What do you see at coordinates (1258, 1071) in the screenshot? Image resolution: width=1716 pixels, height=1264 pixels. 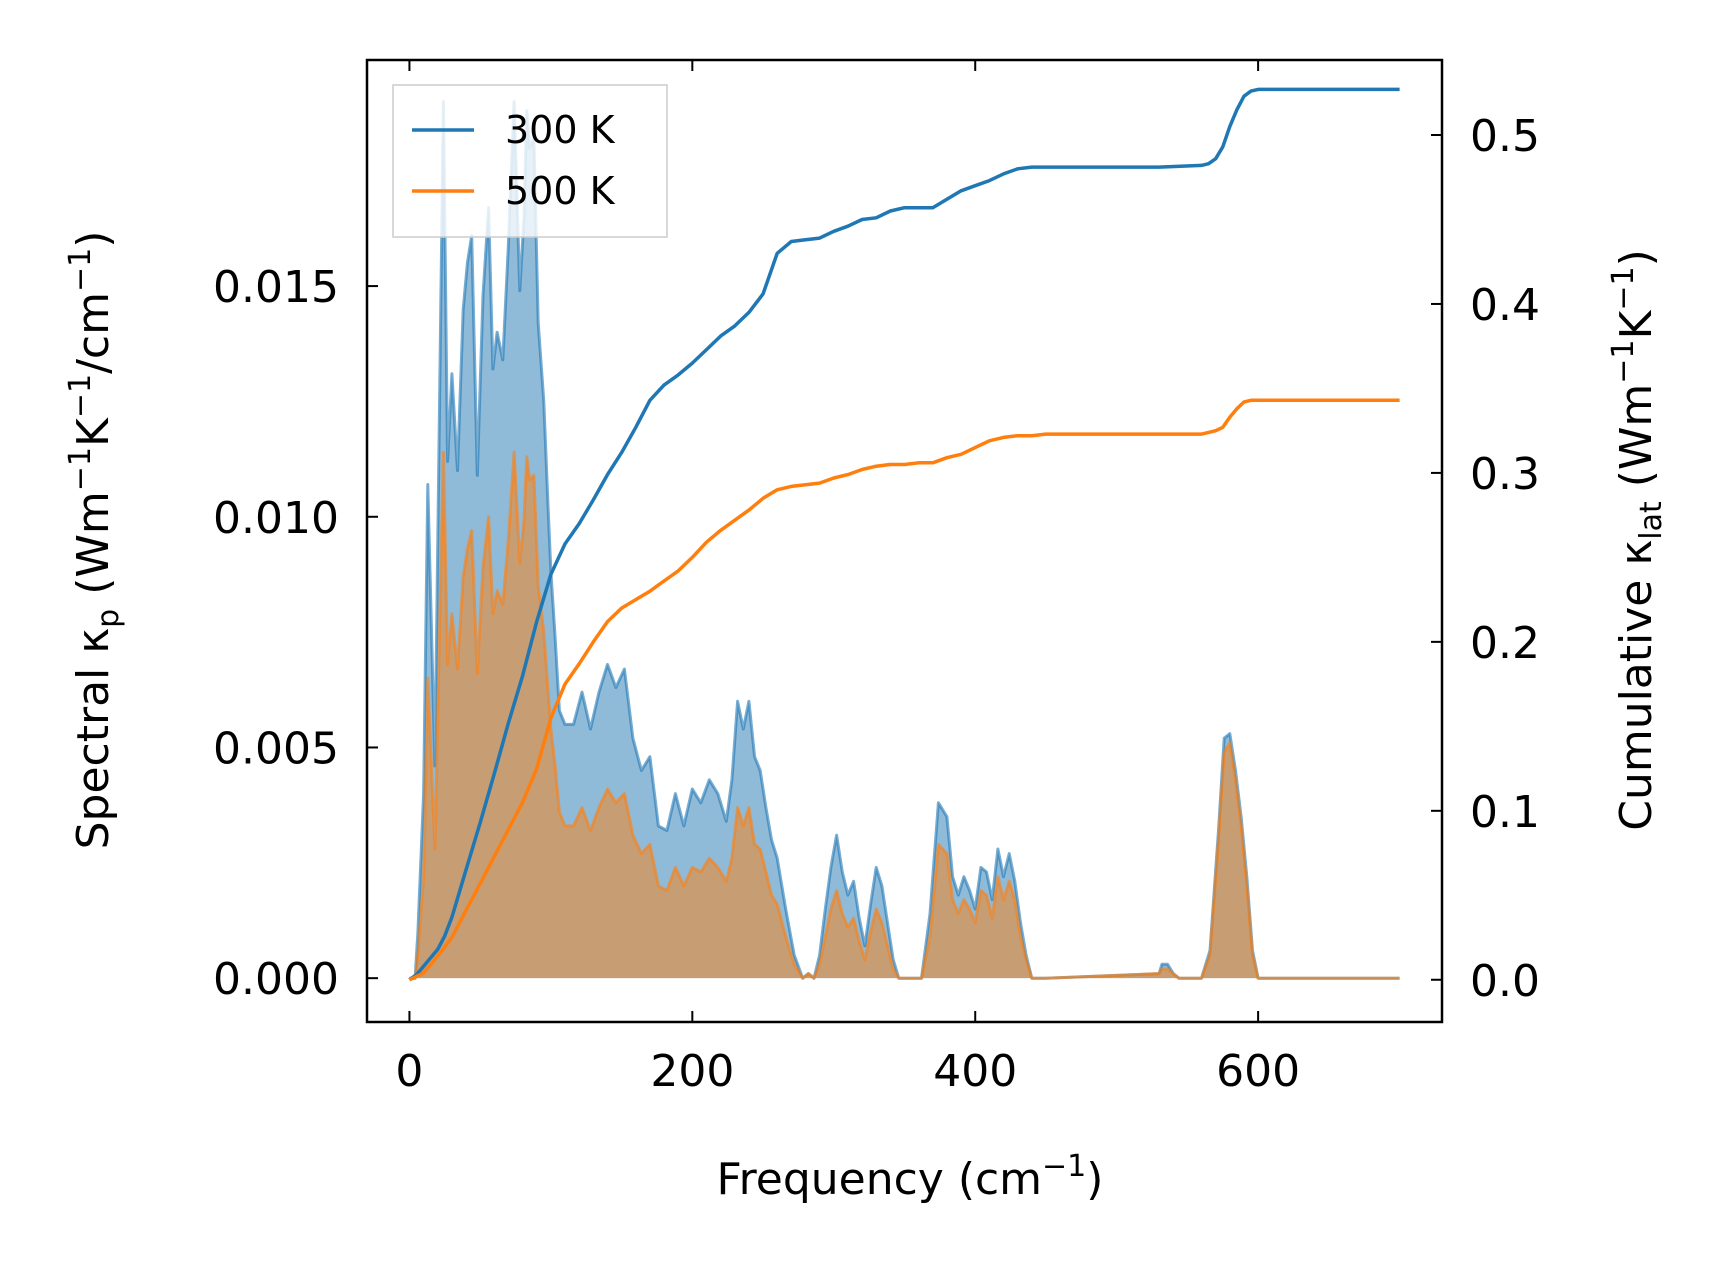 I see `x-tick-label: 600` at bounding box center [1258, 1071].